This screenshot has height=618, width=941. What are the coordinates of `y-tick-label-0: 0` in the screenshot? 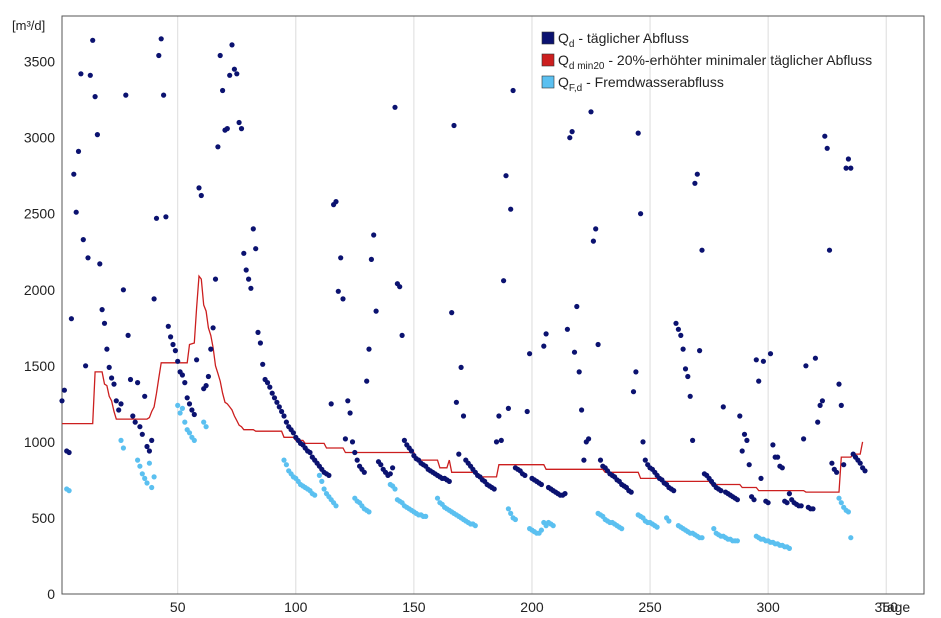 It's located at (51, 594).